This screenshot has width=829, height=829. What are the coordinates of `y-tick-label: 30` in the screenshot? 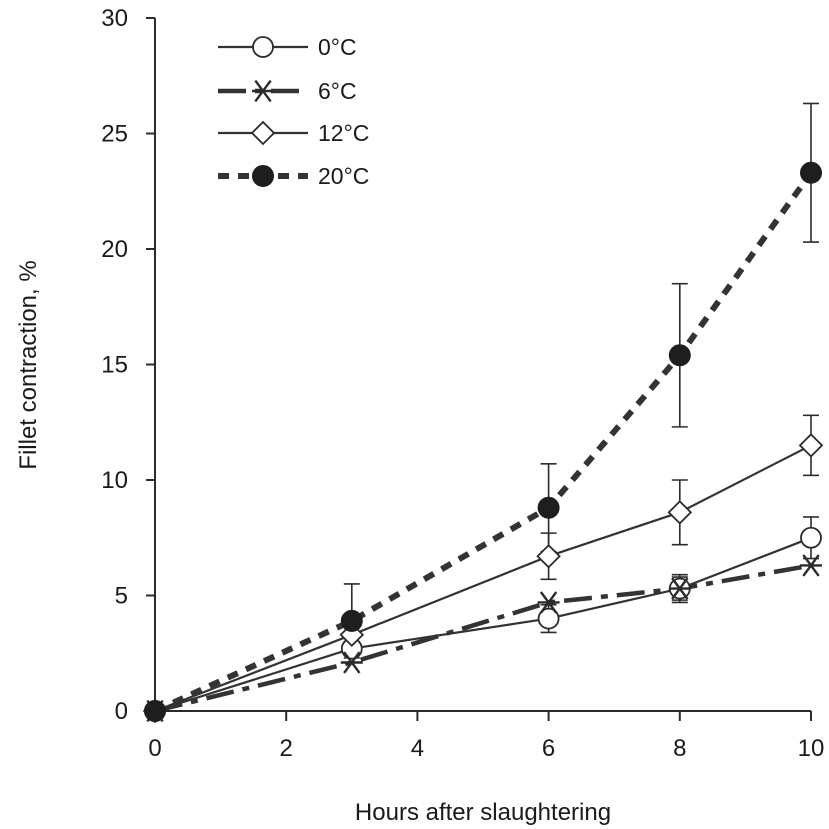 It's located at (114, 18).